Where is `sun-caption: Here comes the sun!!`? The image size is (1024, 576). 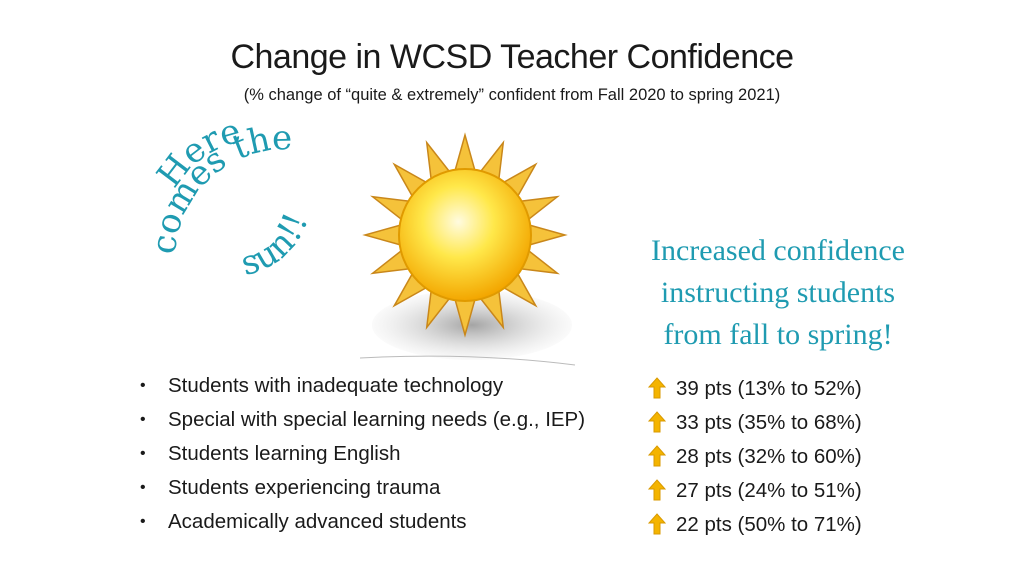
sun-caption: Here comes the sun!! is located at coordinates (233, 197).